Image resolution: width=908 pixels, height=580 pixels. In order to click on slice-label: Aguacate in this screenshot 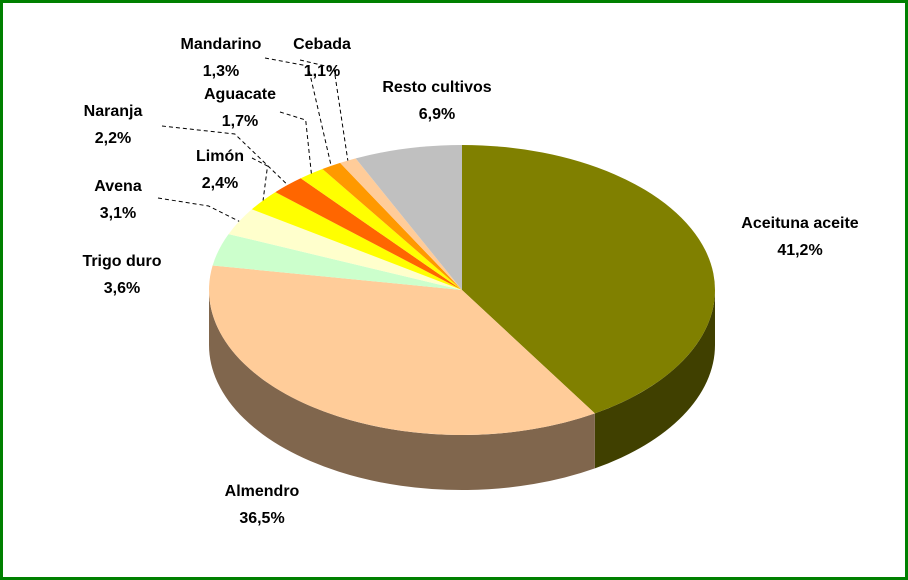, I will do `click(240, 94)`.